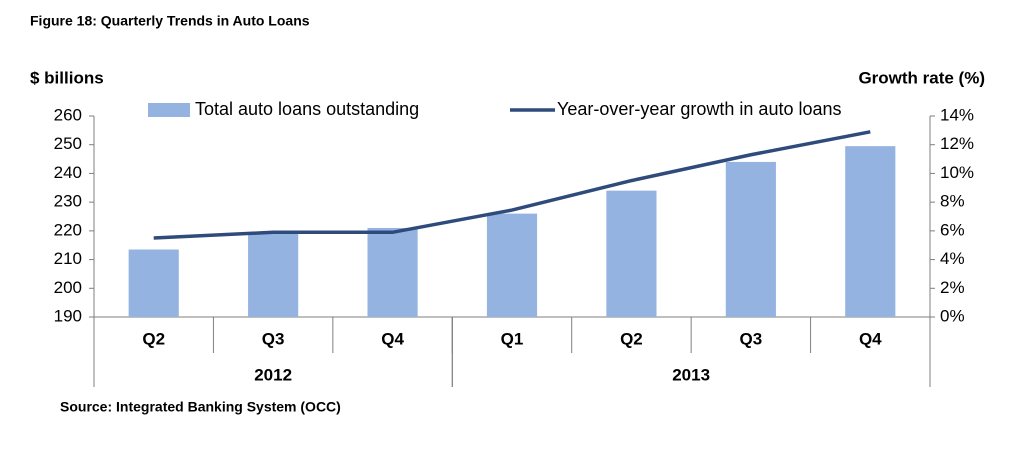 This screenshot has width=1024, height=465. Describe the element at coordinates (952, 201) in the screenshot. I see `y2-tick-label: 8%` at that location.